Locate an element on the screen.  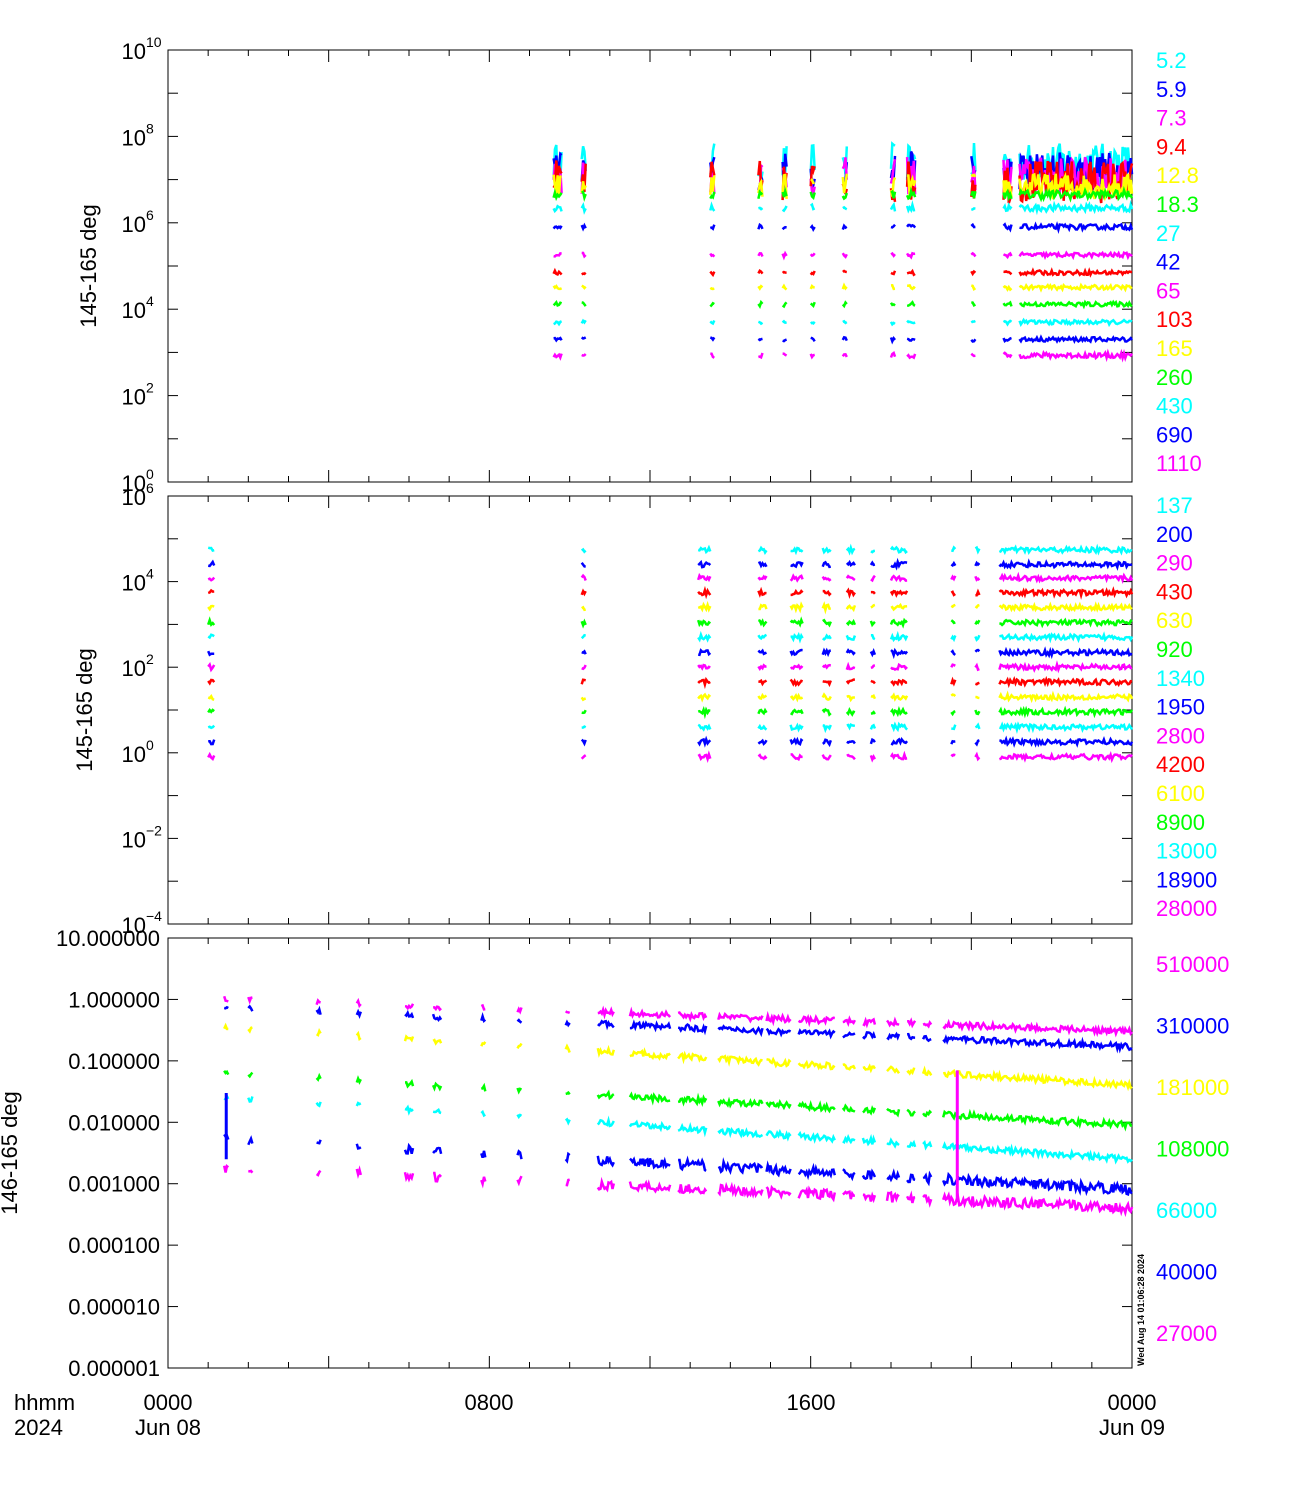
y-tick-exponent: −2 is located at coordinates (154, 830).